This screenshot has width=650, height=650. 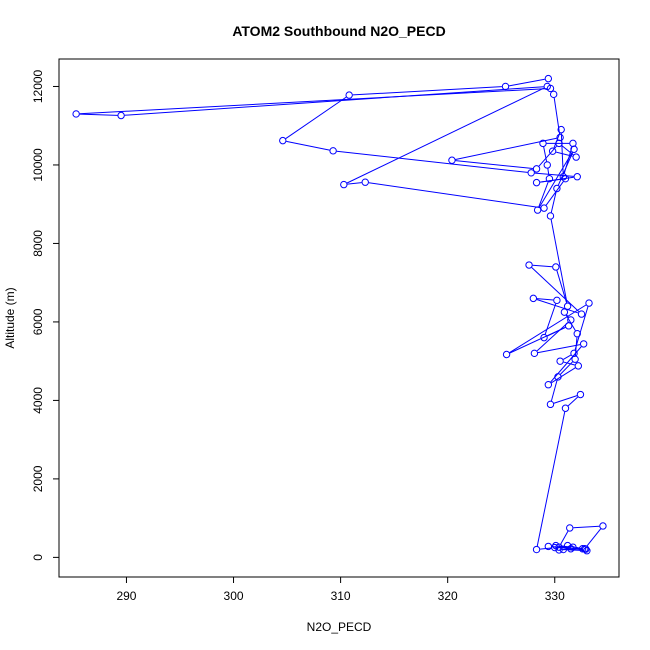 I want to click on x-axis-label: N2O_PECD, so click(x=339, y=627).